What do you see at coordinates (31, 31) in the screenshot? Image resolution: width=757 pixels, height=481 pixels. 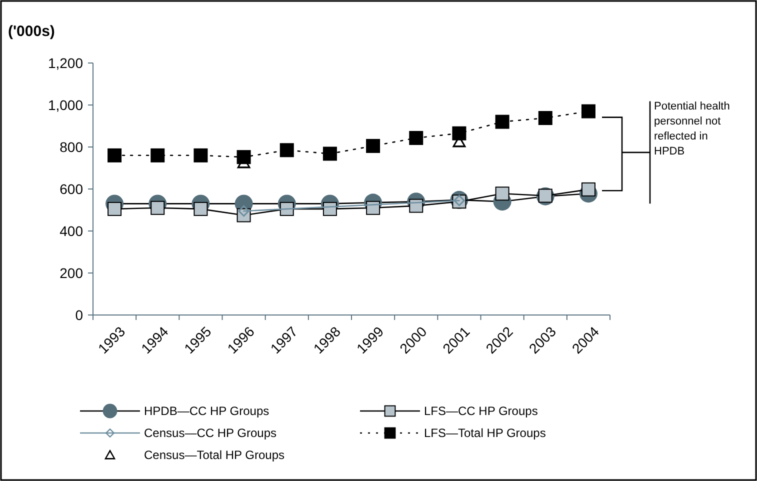 I see `y-axis-title: ('000s)` at bounding box center [31, 31].